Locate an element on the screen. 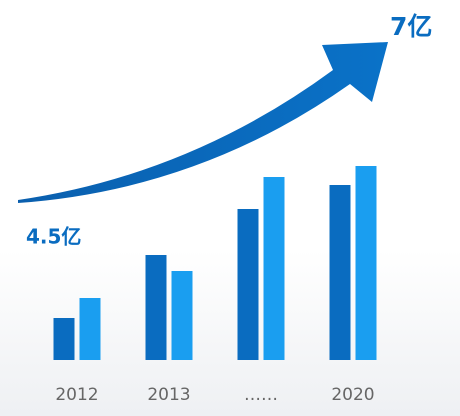  x-tick-label: 2020 is located at coordinates (352, 395).